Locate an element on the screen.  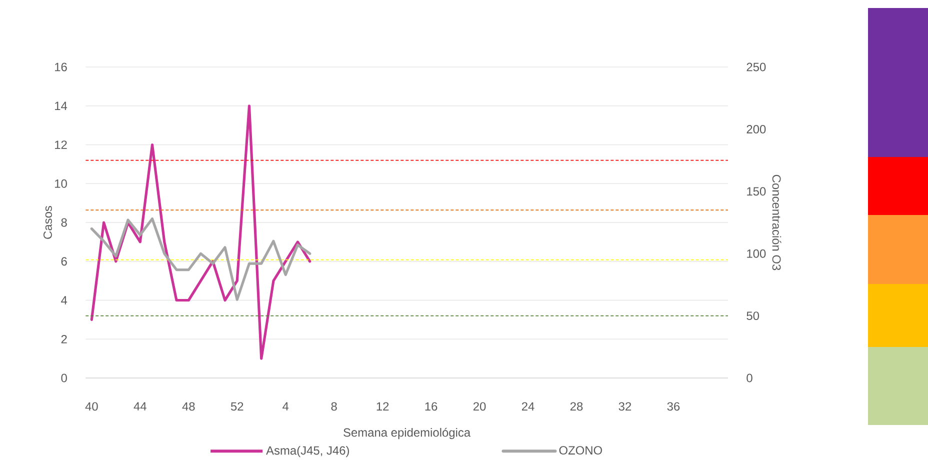
x-tick-label: 32 is located at coordinates (625, 406).